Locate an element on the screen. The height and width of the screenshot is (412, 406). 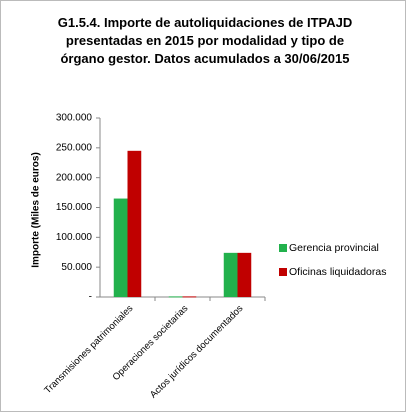
x-tick-label: Actos jurídicos documentados is located at coordinates (197, 352).